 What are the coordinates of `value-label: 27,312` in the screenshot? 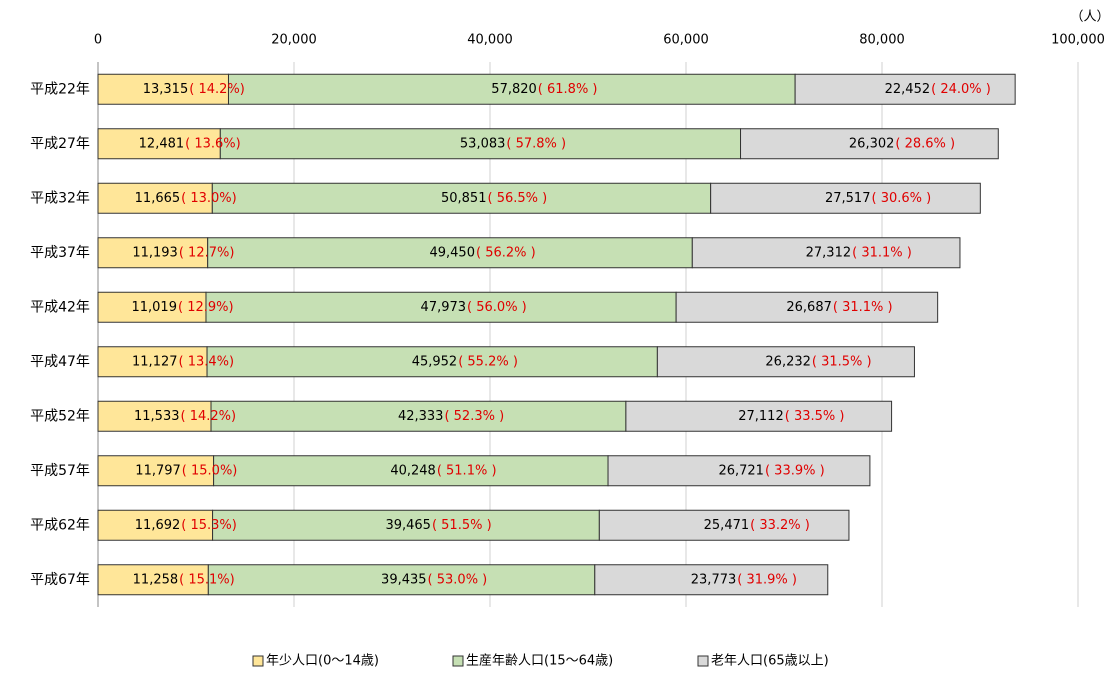 It's located at (829, 252).